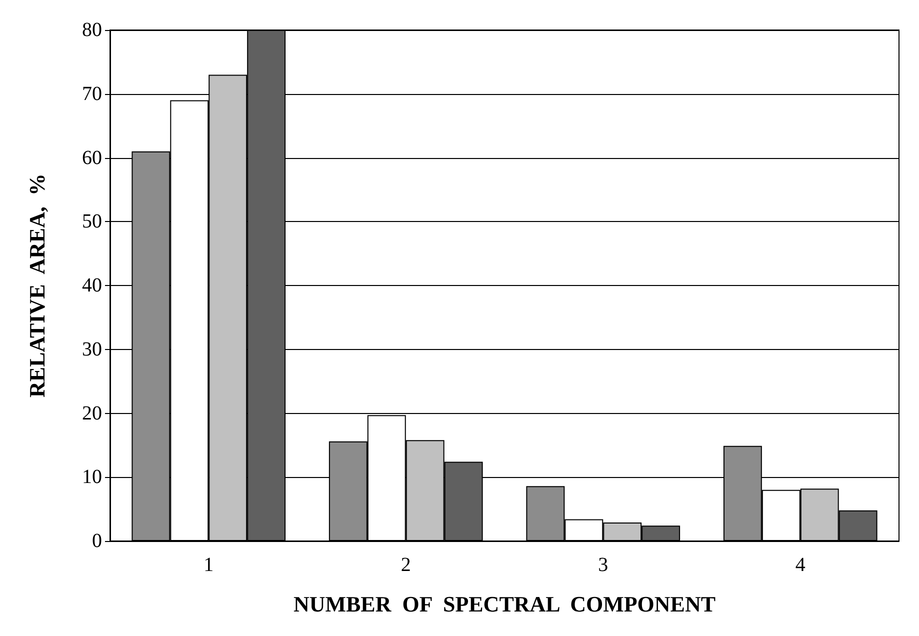 This screenshot has width=919, height=636. I want to click on y-tick-label: 40, so click(92, 285).